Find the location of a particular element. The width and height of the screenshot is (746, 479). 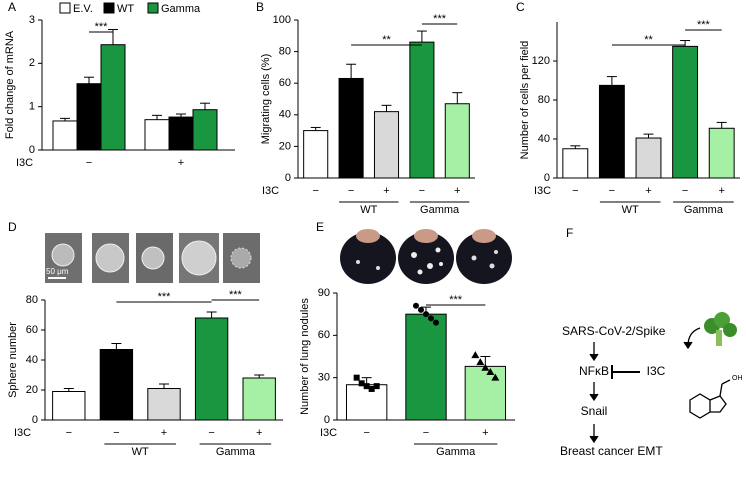

pathway-node: SARS-CoV-2/Spike is located at coordinates (614, 331).